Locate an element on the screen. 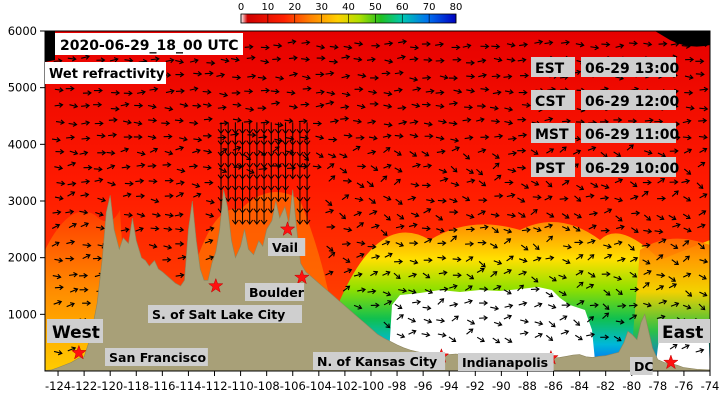 Image resolution: width=719 pixels, height=418 pixels. x-tick-label: -118 is located at coordinates (136, 386).